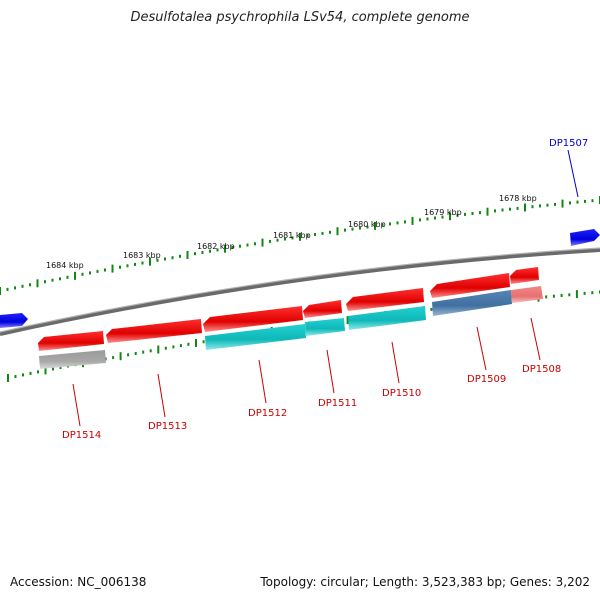 The image size is (600, 600). Describe the element at coordinates (518, 198) in the screenshot. I see `scale-label-1678: 1678 kbp` at that location.